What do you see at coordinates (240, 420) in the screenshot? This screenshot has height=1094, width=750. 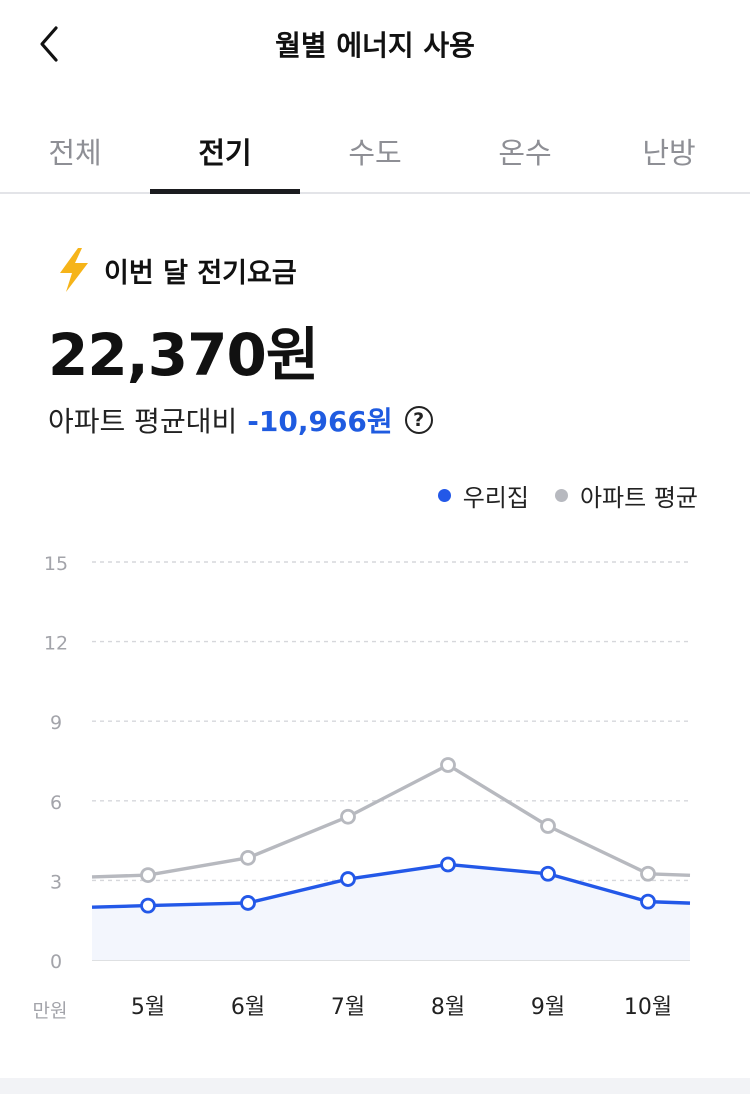 I see `average-comparison: 아파트 평균대비 -10,966원 ?` at bounding box center [240, 420].